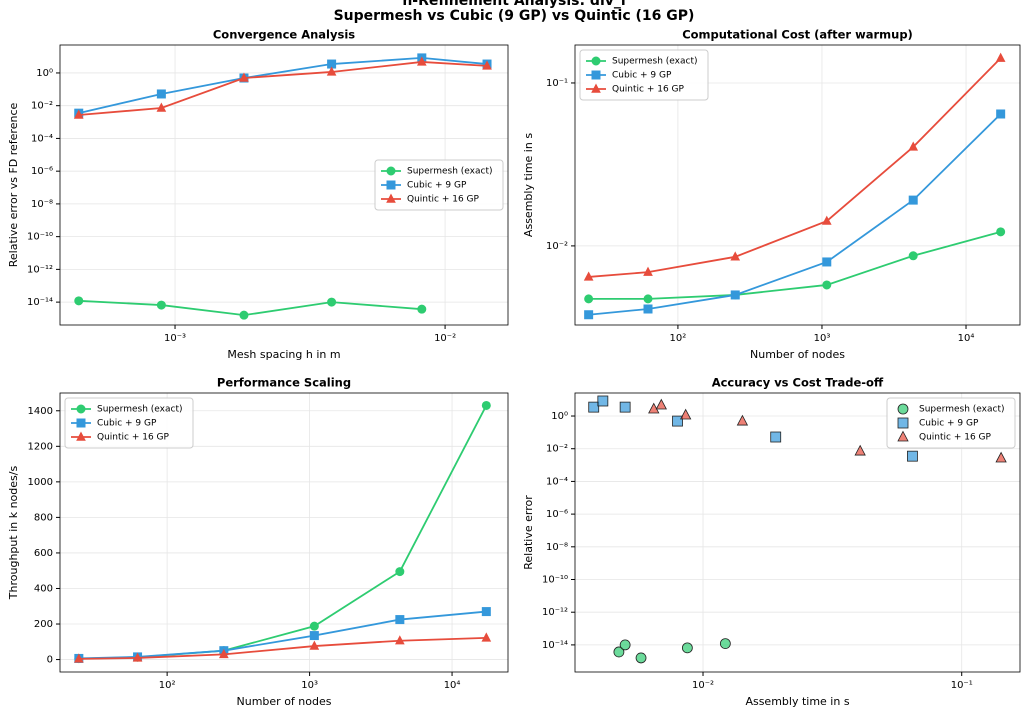 The height and width of the screenshot is (712, 1028). What do you see at coordinates (40, 482) in the screenshot?
I see `y-tick-label: 1000` at bounding box center [40, 482].